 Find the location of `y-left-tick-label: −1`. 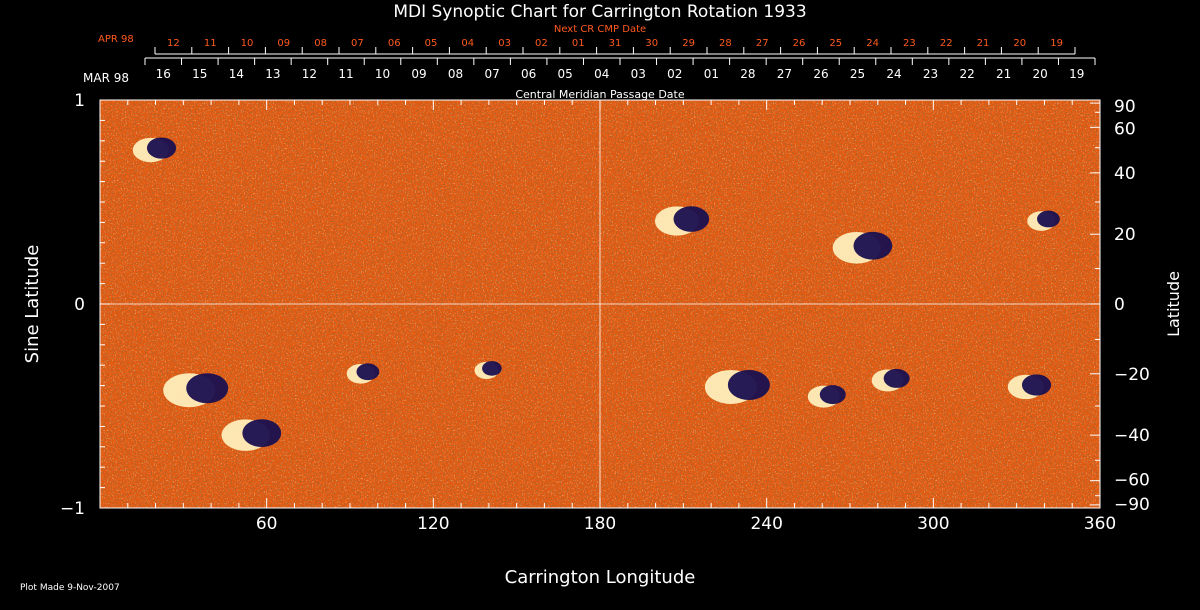

y-left-tick-label: −1 is located at coordinates (72, 509).